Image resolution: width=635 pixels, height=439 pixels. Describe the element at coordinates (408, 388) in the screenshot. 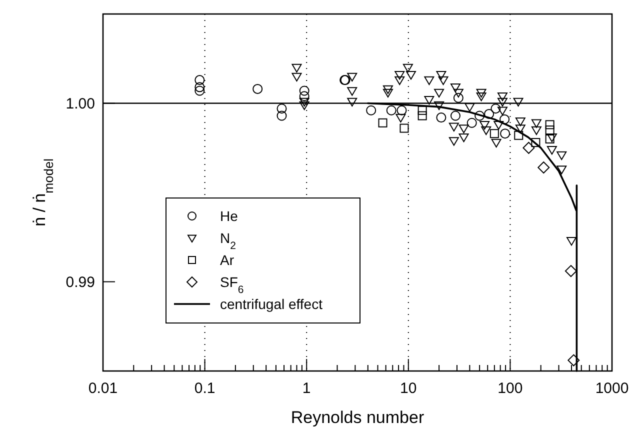

I see `x-tick-label: 10` at that location.